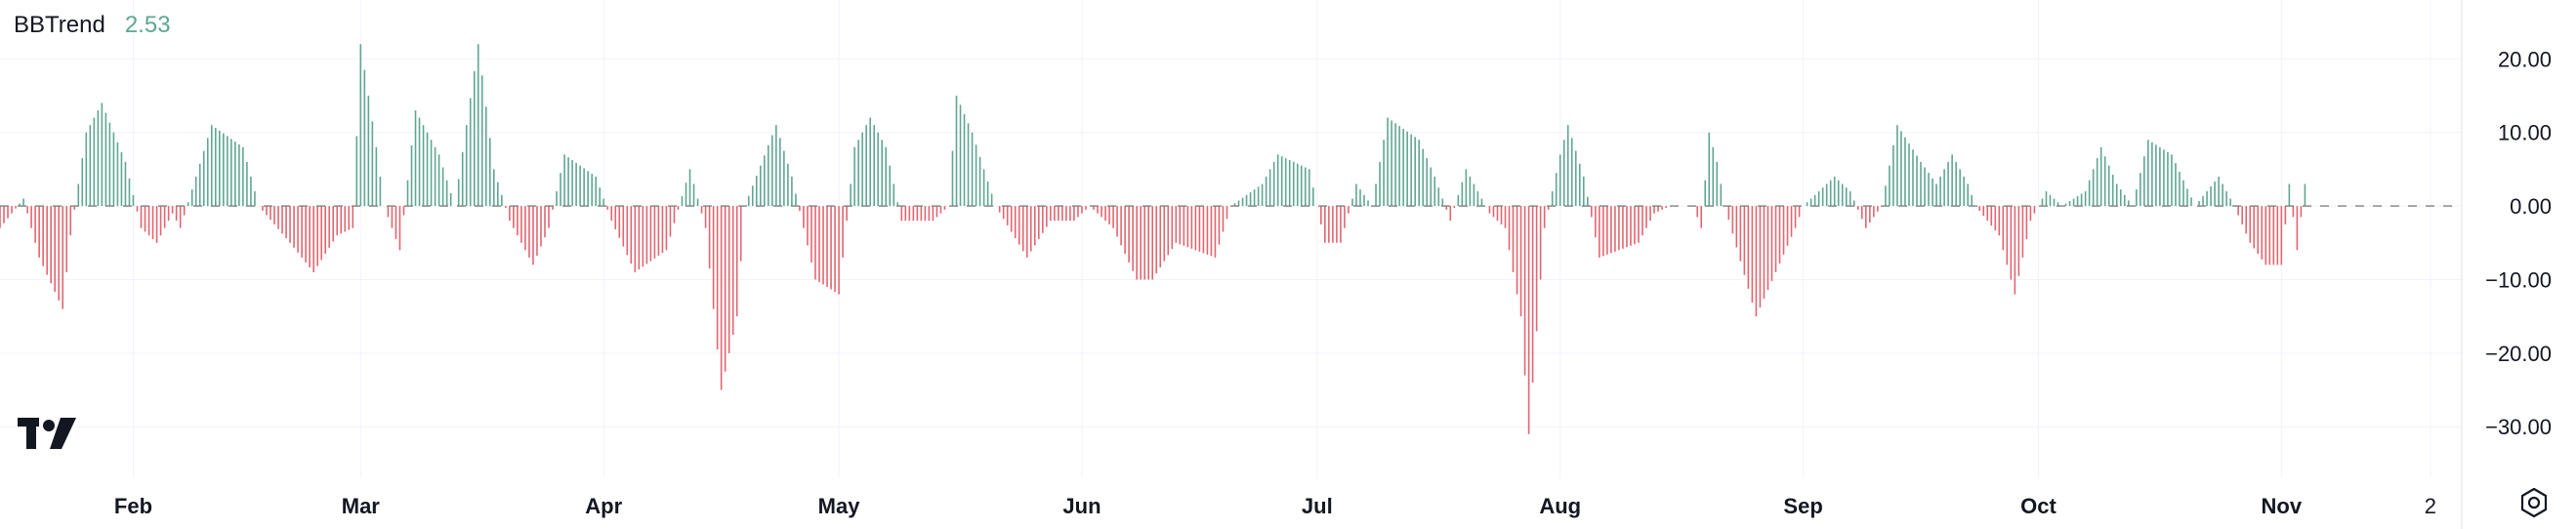  Describe the element at coordinates (603, 506) in the screenshot. I see `x-tick-label: Apr` at that location.